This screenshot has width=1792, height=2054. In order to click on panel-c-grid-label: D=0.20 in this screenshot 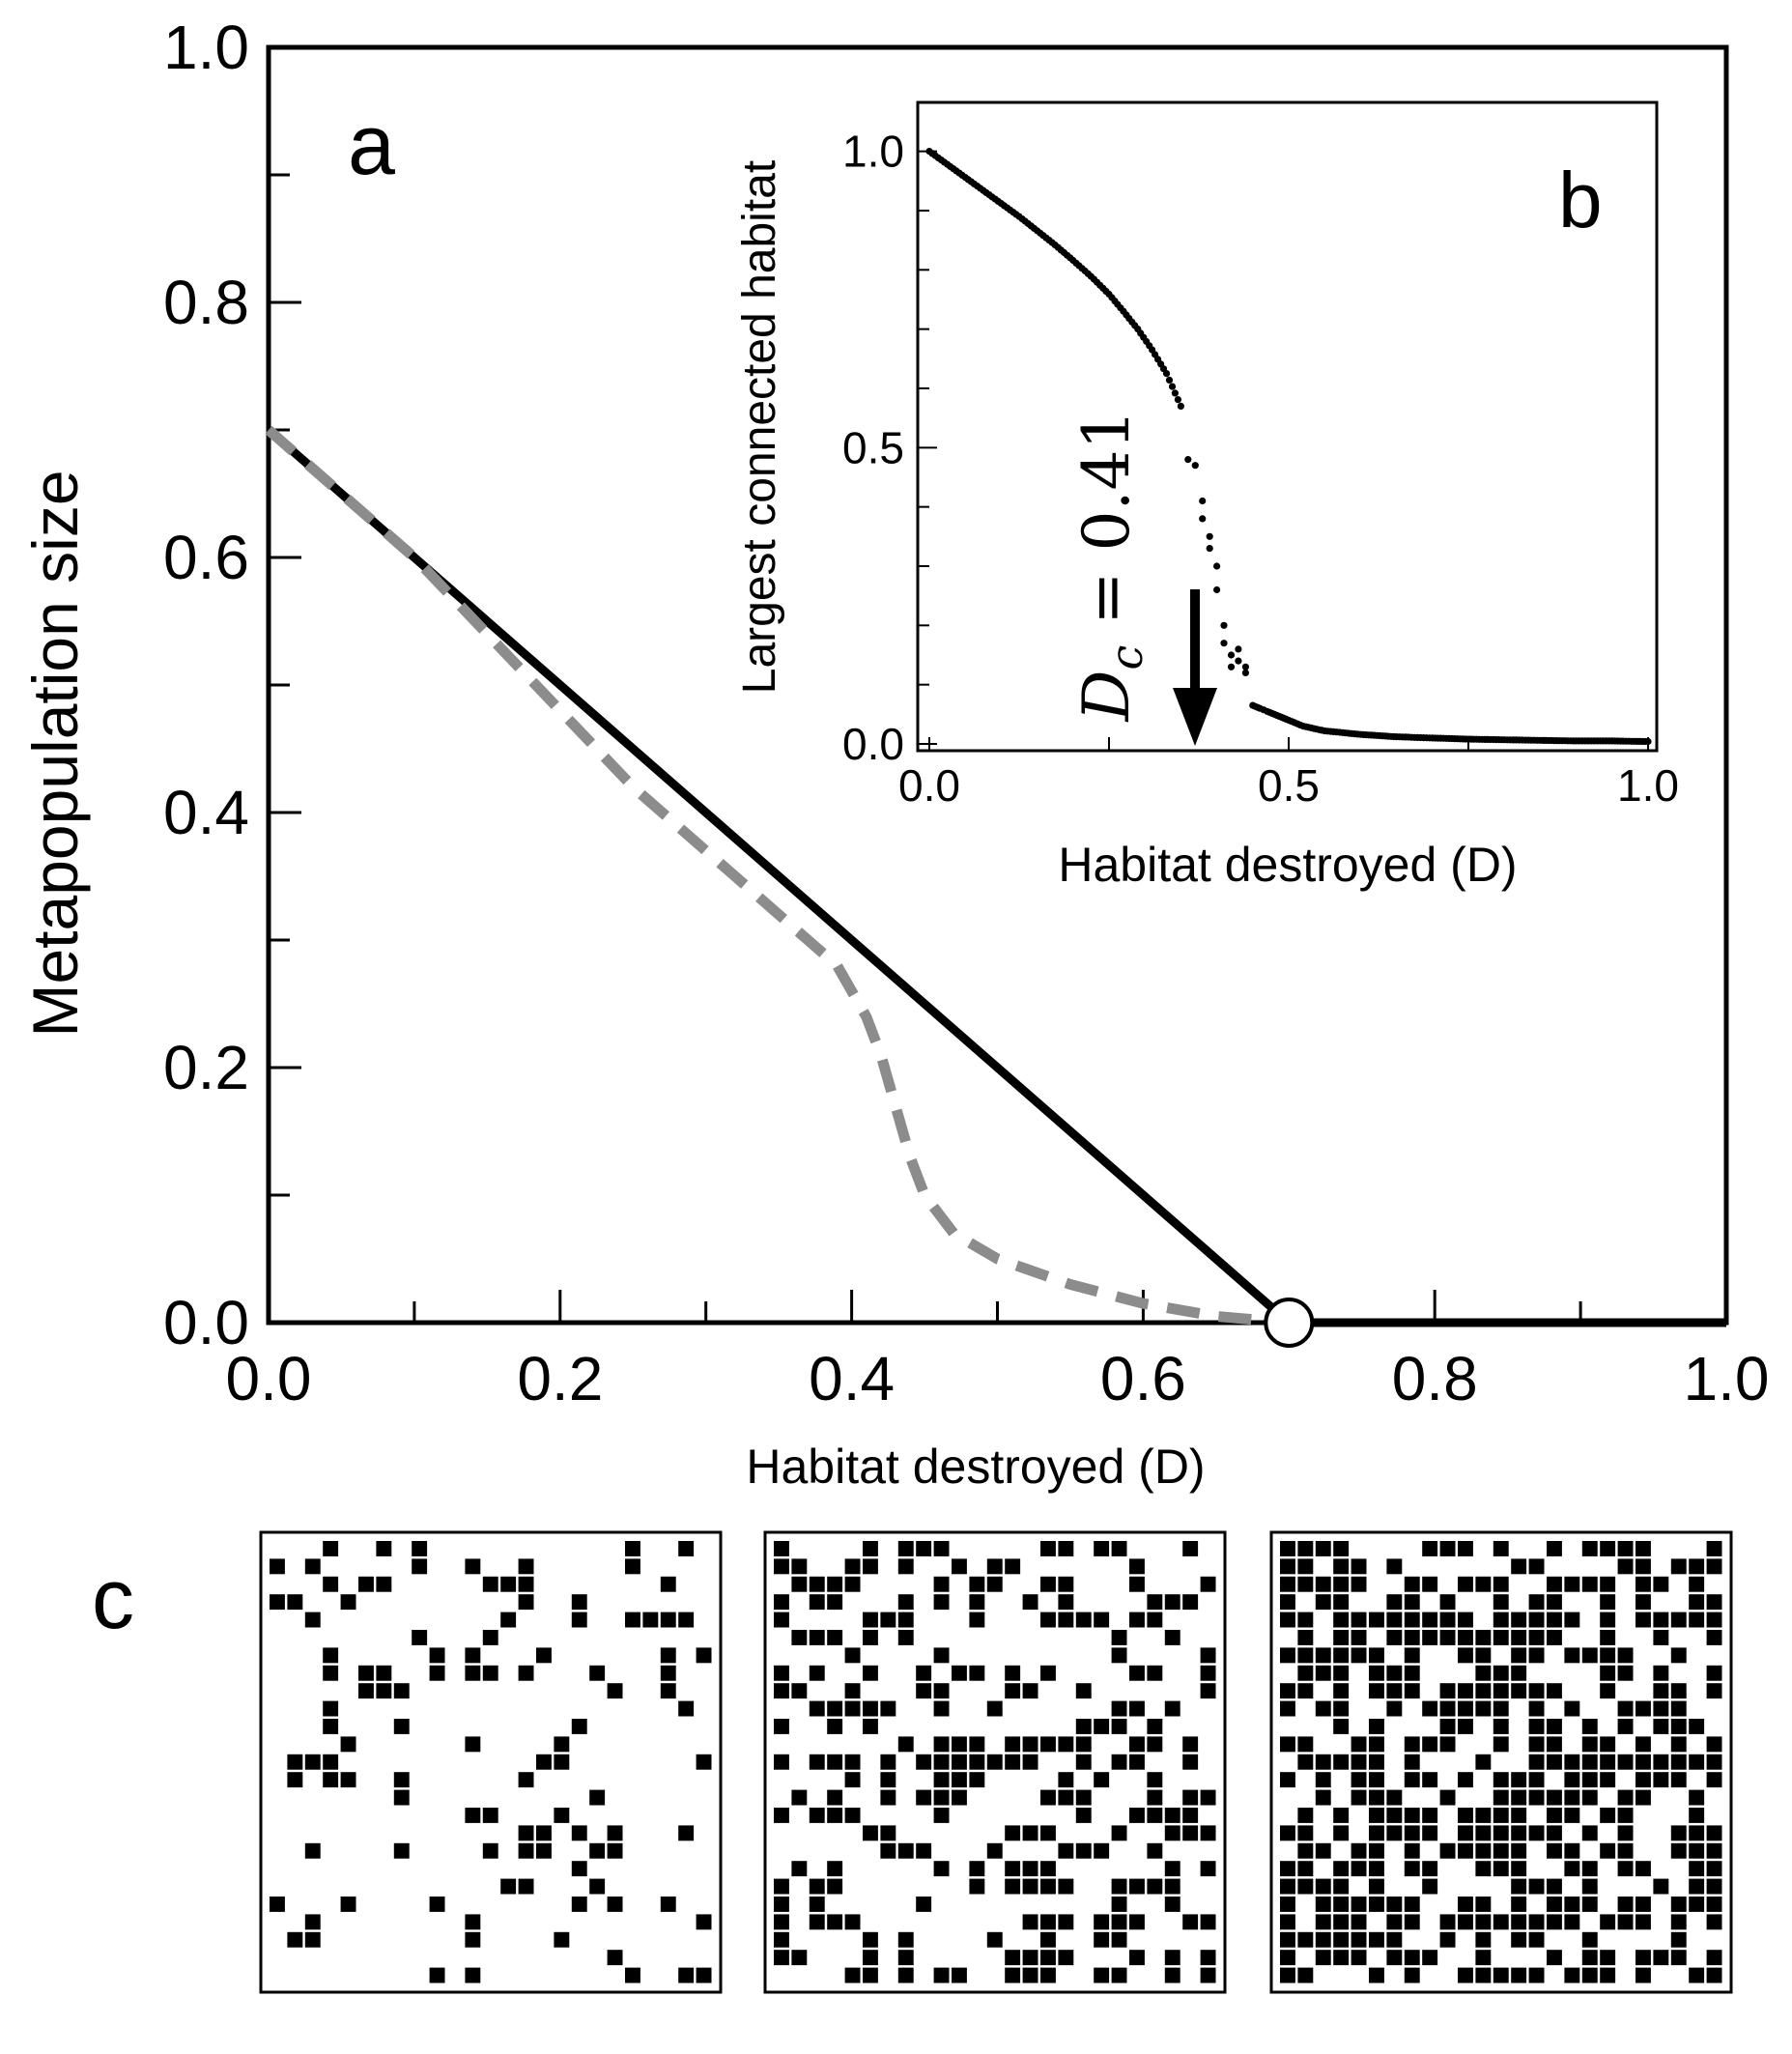, I will do `click(491, 2050)`.